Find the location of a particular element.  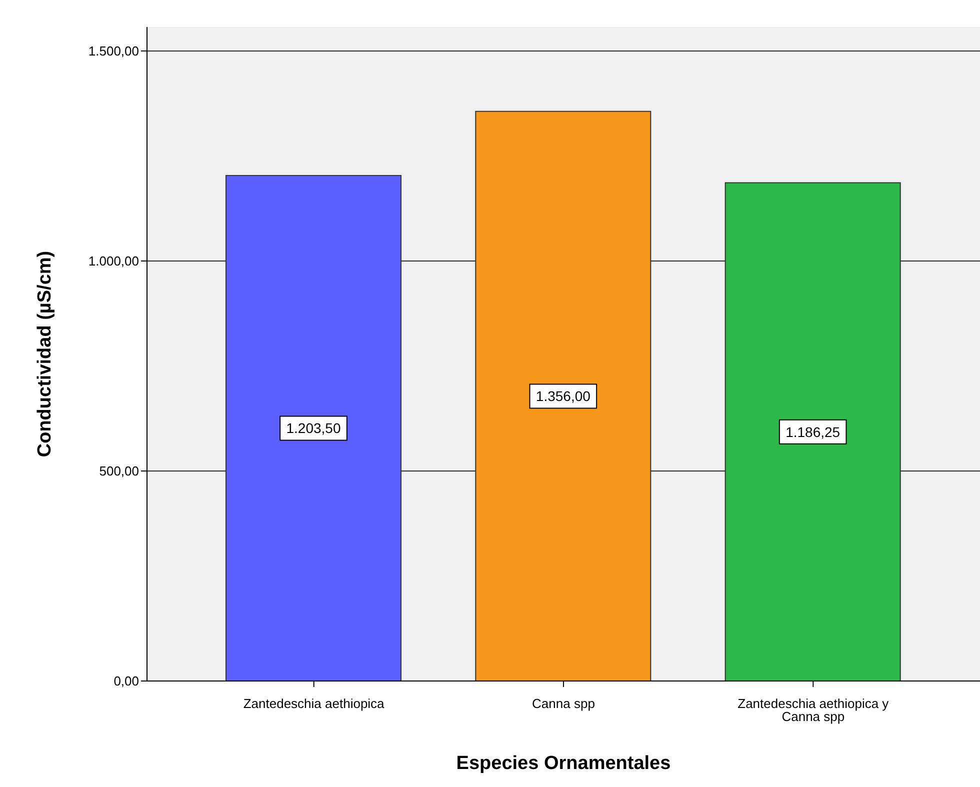

x-axis-title: Especies Ornamentales is located at coordinates (563, 763).